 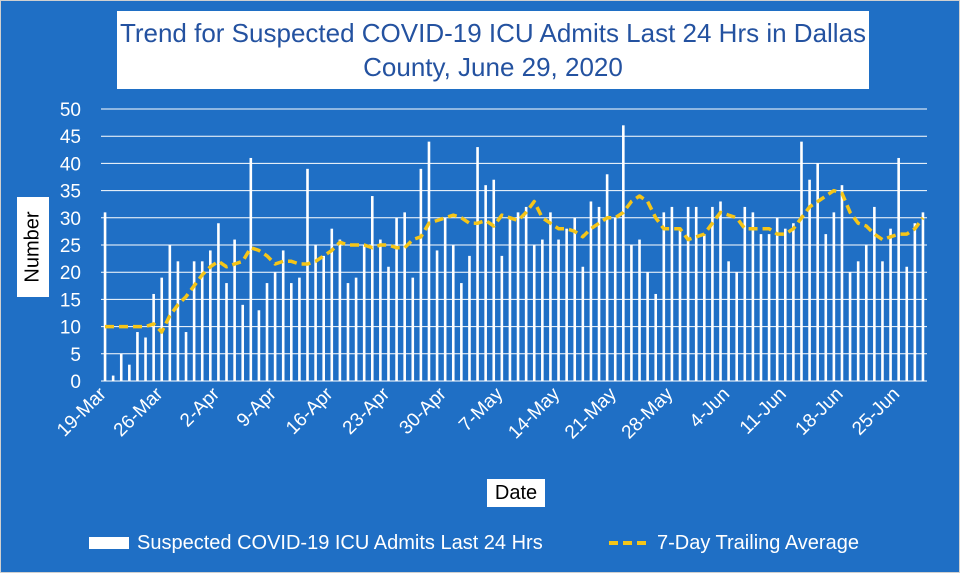 I want to click on legend-label-average: 7-Day Trailing Average, so click(x=758, y=542).